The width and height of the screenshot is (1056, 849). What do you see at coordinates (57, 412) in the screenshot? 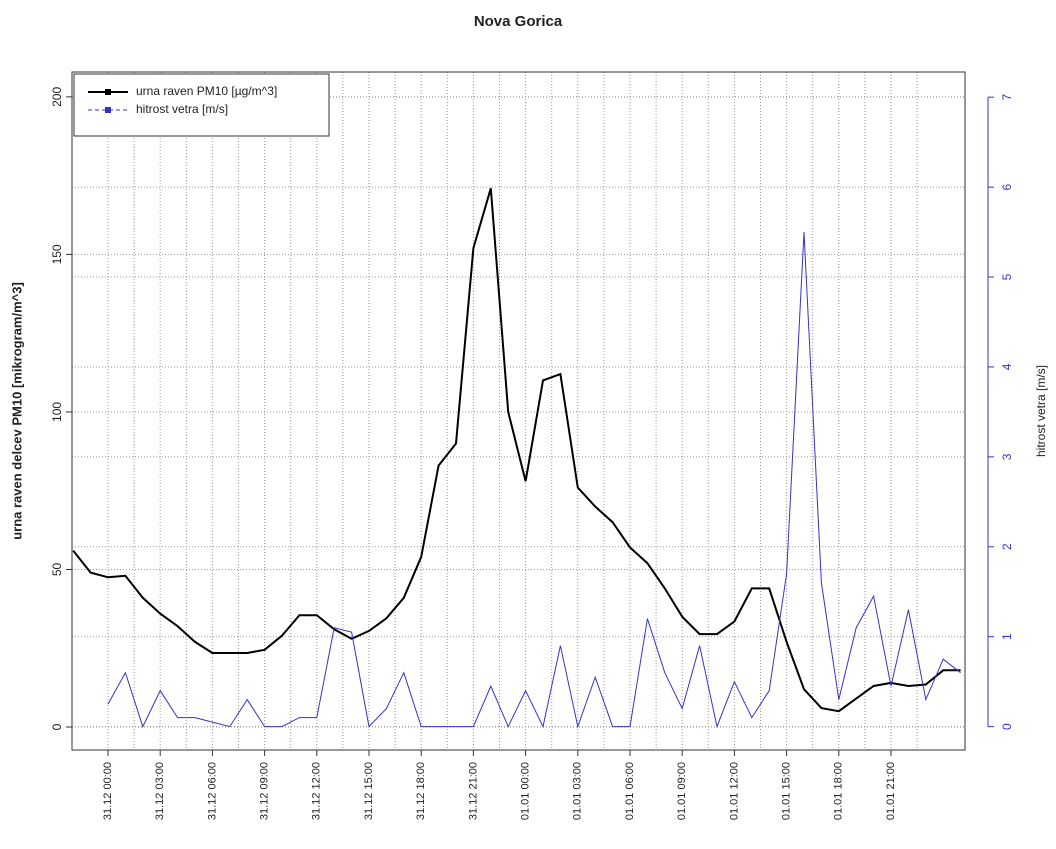
I see `y-tick-label: 100` at bounding box center [57, 412].